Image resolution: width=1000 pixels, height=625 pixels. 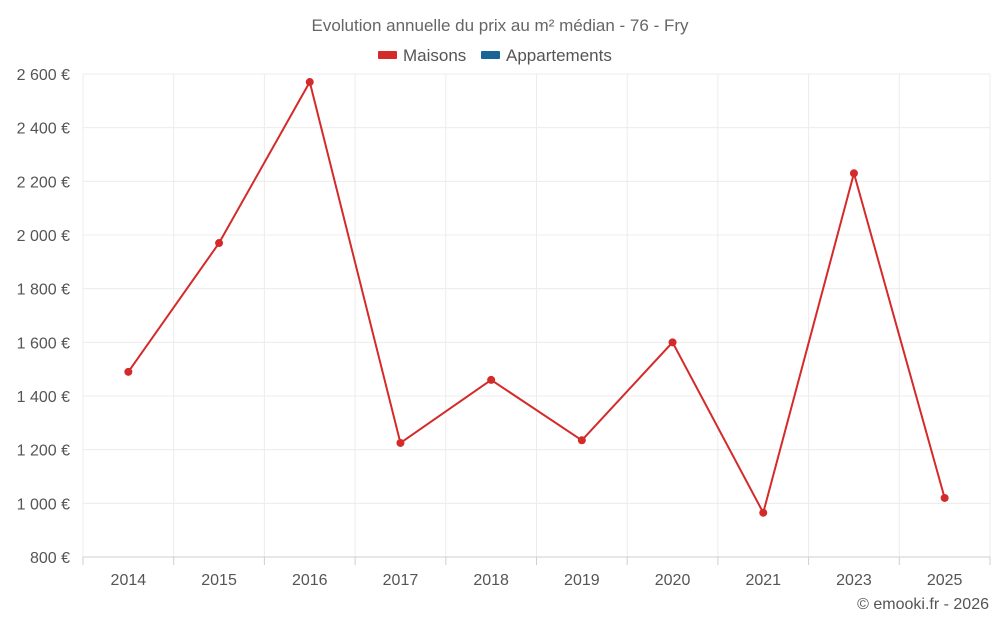 What do you see at coordinates (309, 82) in the screenshot?
I see `data-point-2016` at bounding box center [309, 82].